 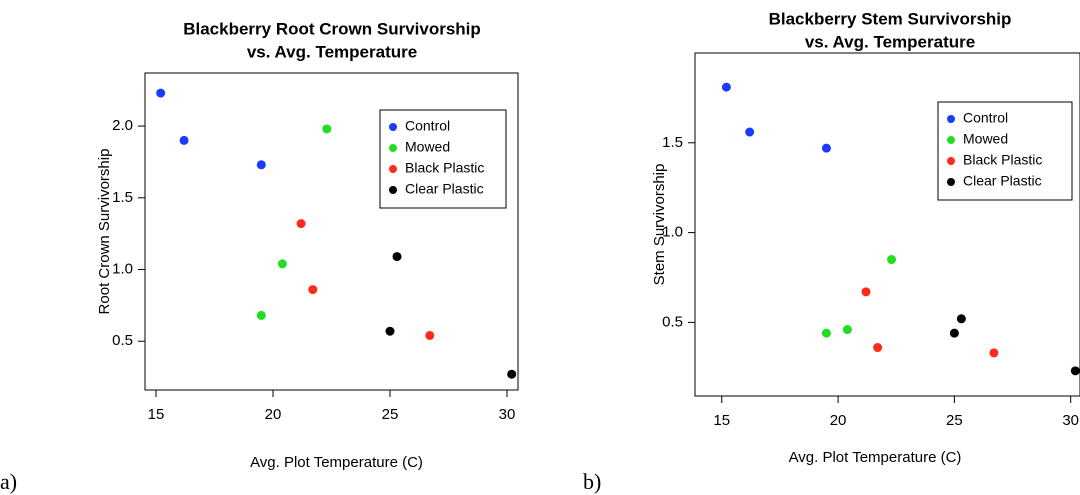 I want to click on panel-label: b), so click(x=592, y=481).